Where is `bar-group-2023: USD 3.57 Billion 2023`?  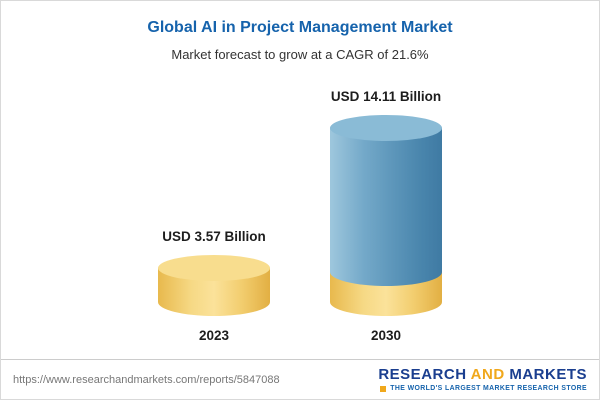 bar-group-2023: USD 3.57 Billion 2023 is located at coordinates (214, 286).